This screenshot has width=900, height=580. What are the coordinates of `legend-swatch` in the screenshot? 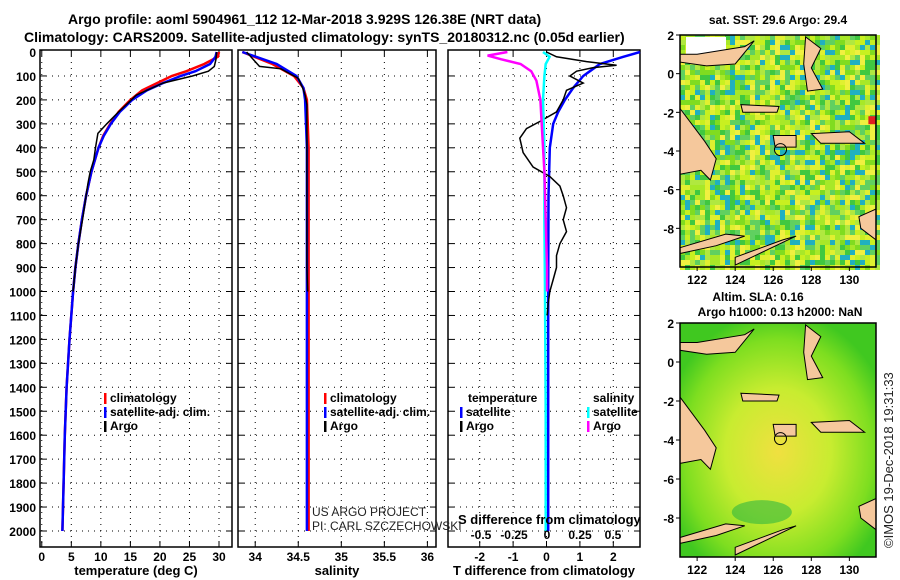 It's located at (325, 398).